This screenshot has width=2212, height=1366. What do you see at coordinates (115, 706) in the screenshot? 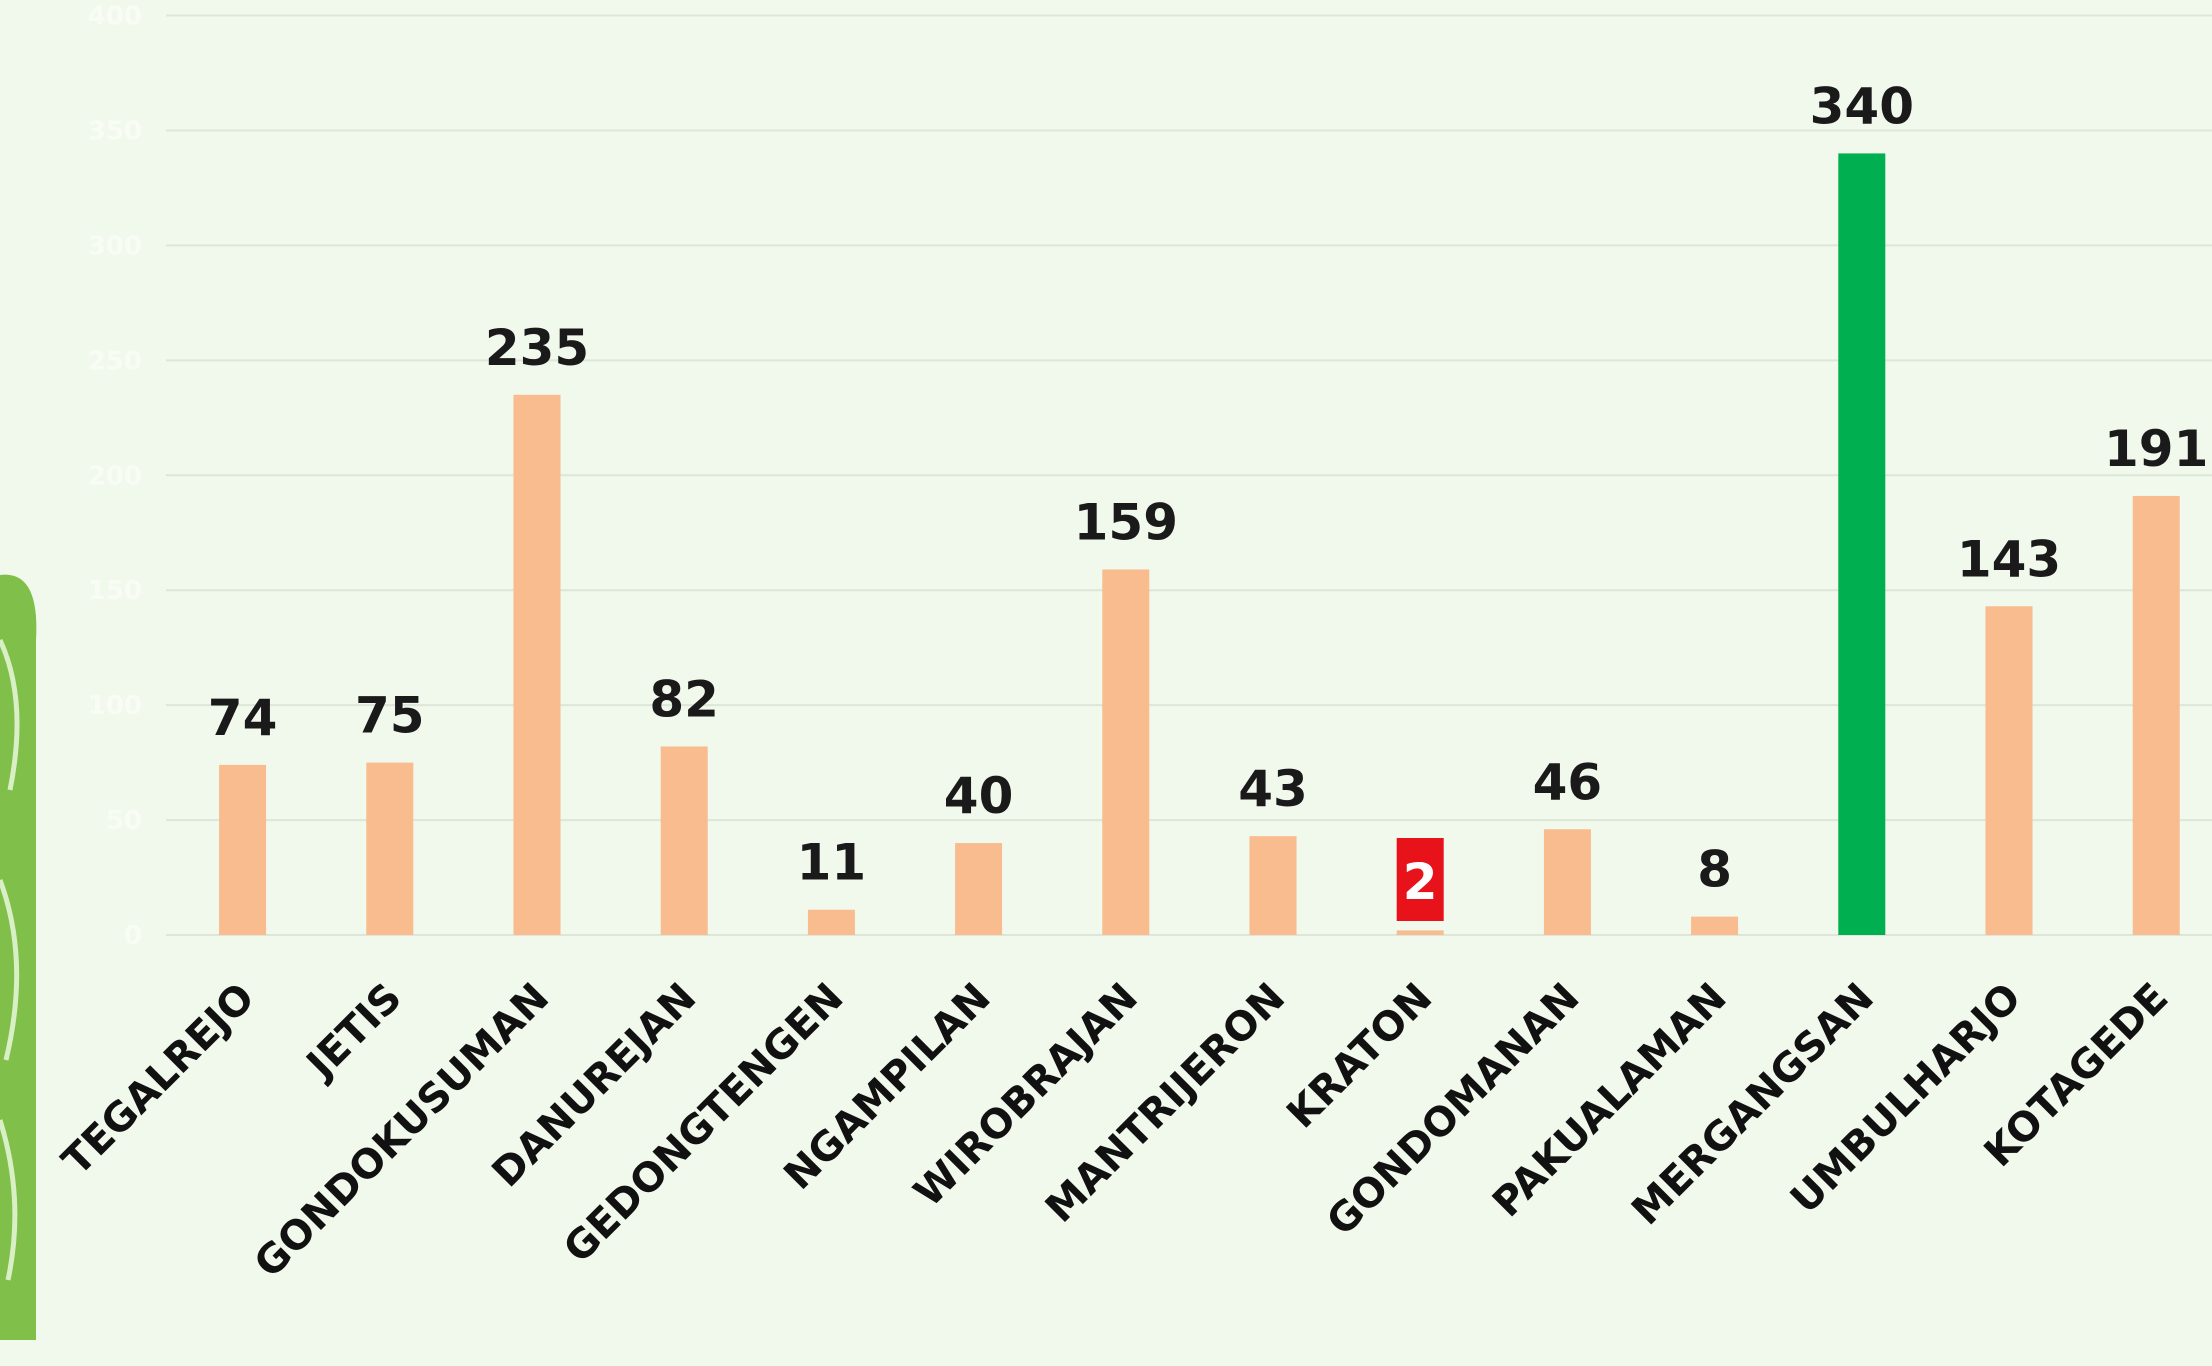
I see `y-tick-label: 100` at bounding box center [115, 706].